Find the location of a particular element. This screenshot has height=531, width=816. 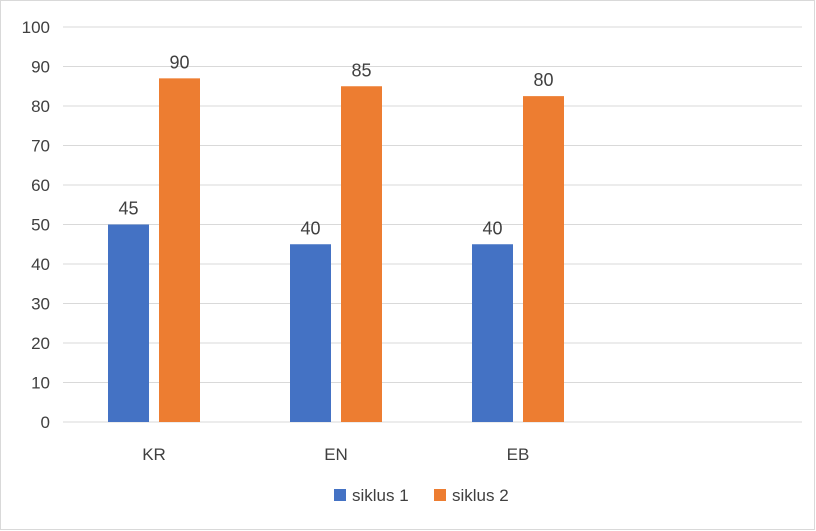

y-tick-label: 10 is located at coordinates (40, 383).